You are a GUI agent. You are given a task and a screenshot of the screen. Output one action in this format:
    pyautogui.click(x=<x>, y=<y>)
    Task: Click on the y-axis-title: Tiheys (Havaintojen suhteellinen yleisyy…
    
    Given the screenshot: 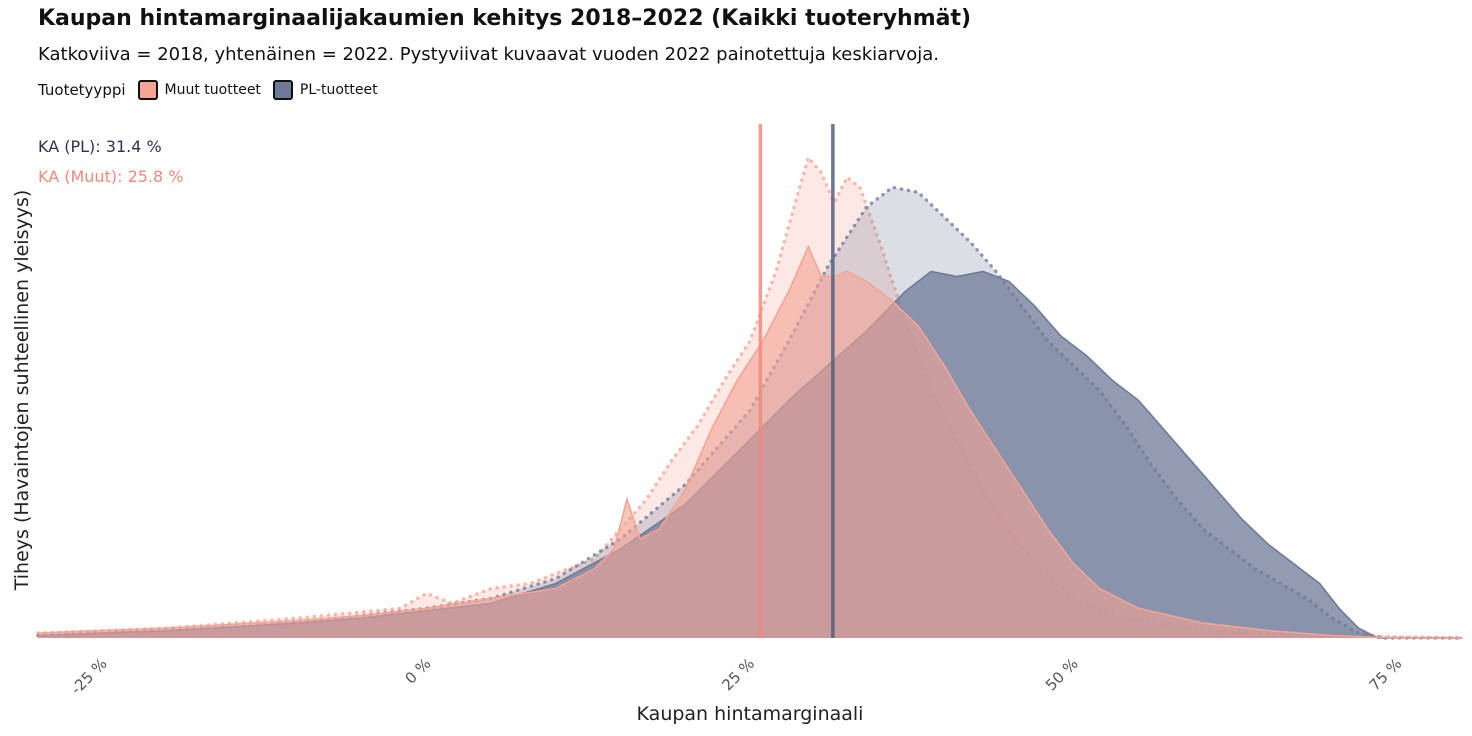 What is the action you would take?
    pyautogui.click(x=22, y=391)
    